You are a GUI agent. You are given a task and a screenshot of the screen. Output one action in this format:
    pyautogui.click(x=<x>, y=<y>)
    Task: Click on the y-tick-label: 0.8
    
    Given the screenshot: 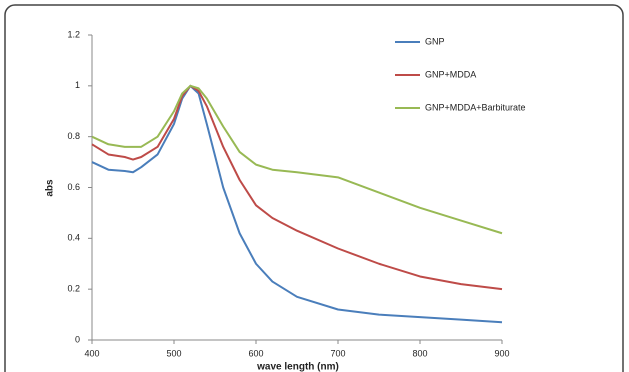 What is the action you would take?
    pyautogui.click(x=73, y=136)
    